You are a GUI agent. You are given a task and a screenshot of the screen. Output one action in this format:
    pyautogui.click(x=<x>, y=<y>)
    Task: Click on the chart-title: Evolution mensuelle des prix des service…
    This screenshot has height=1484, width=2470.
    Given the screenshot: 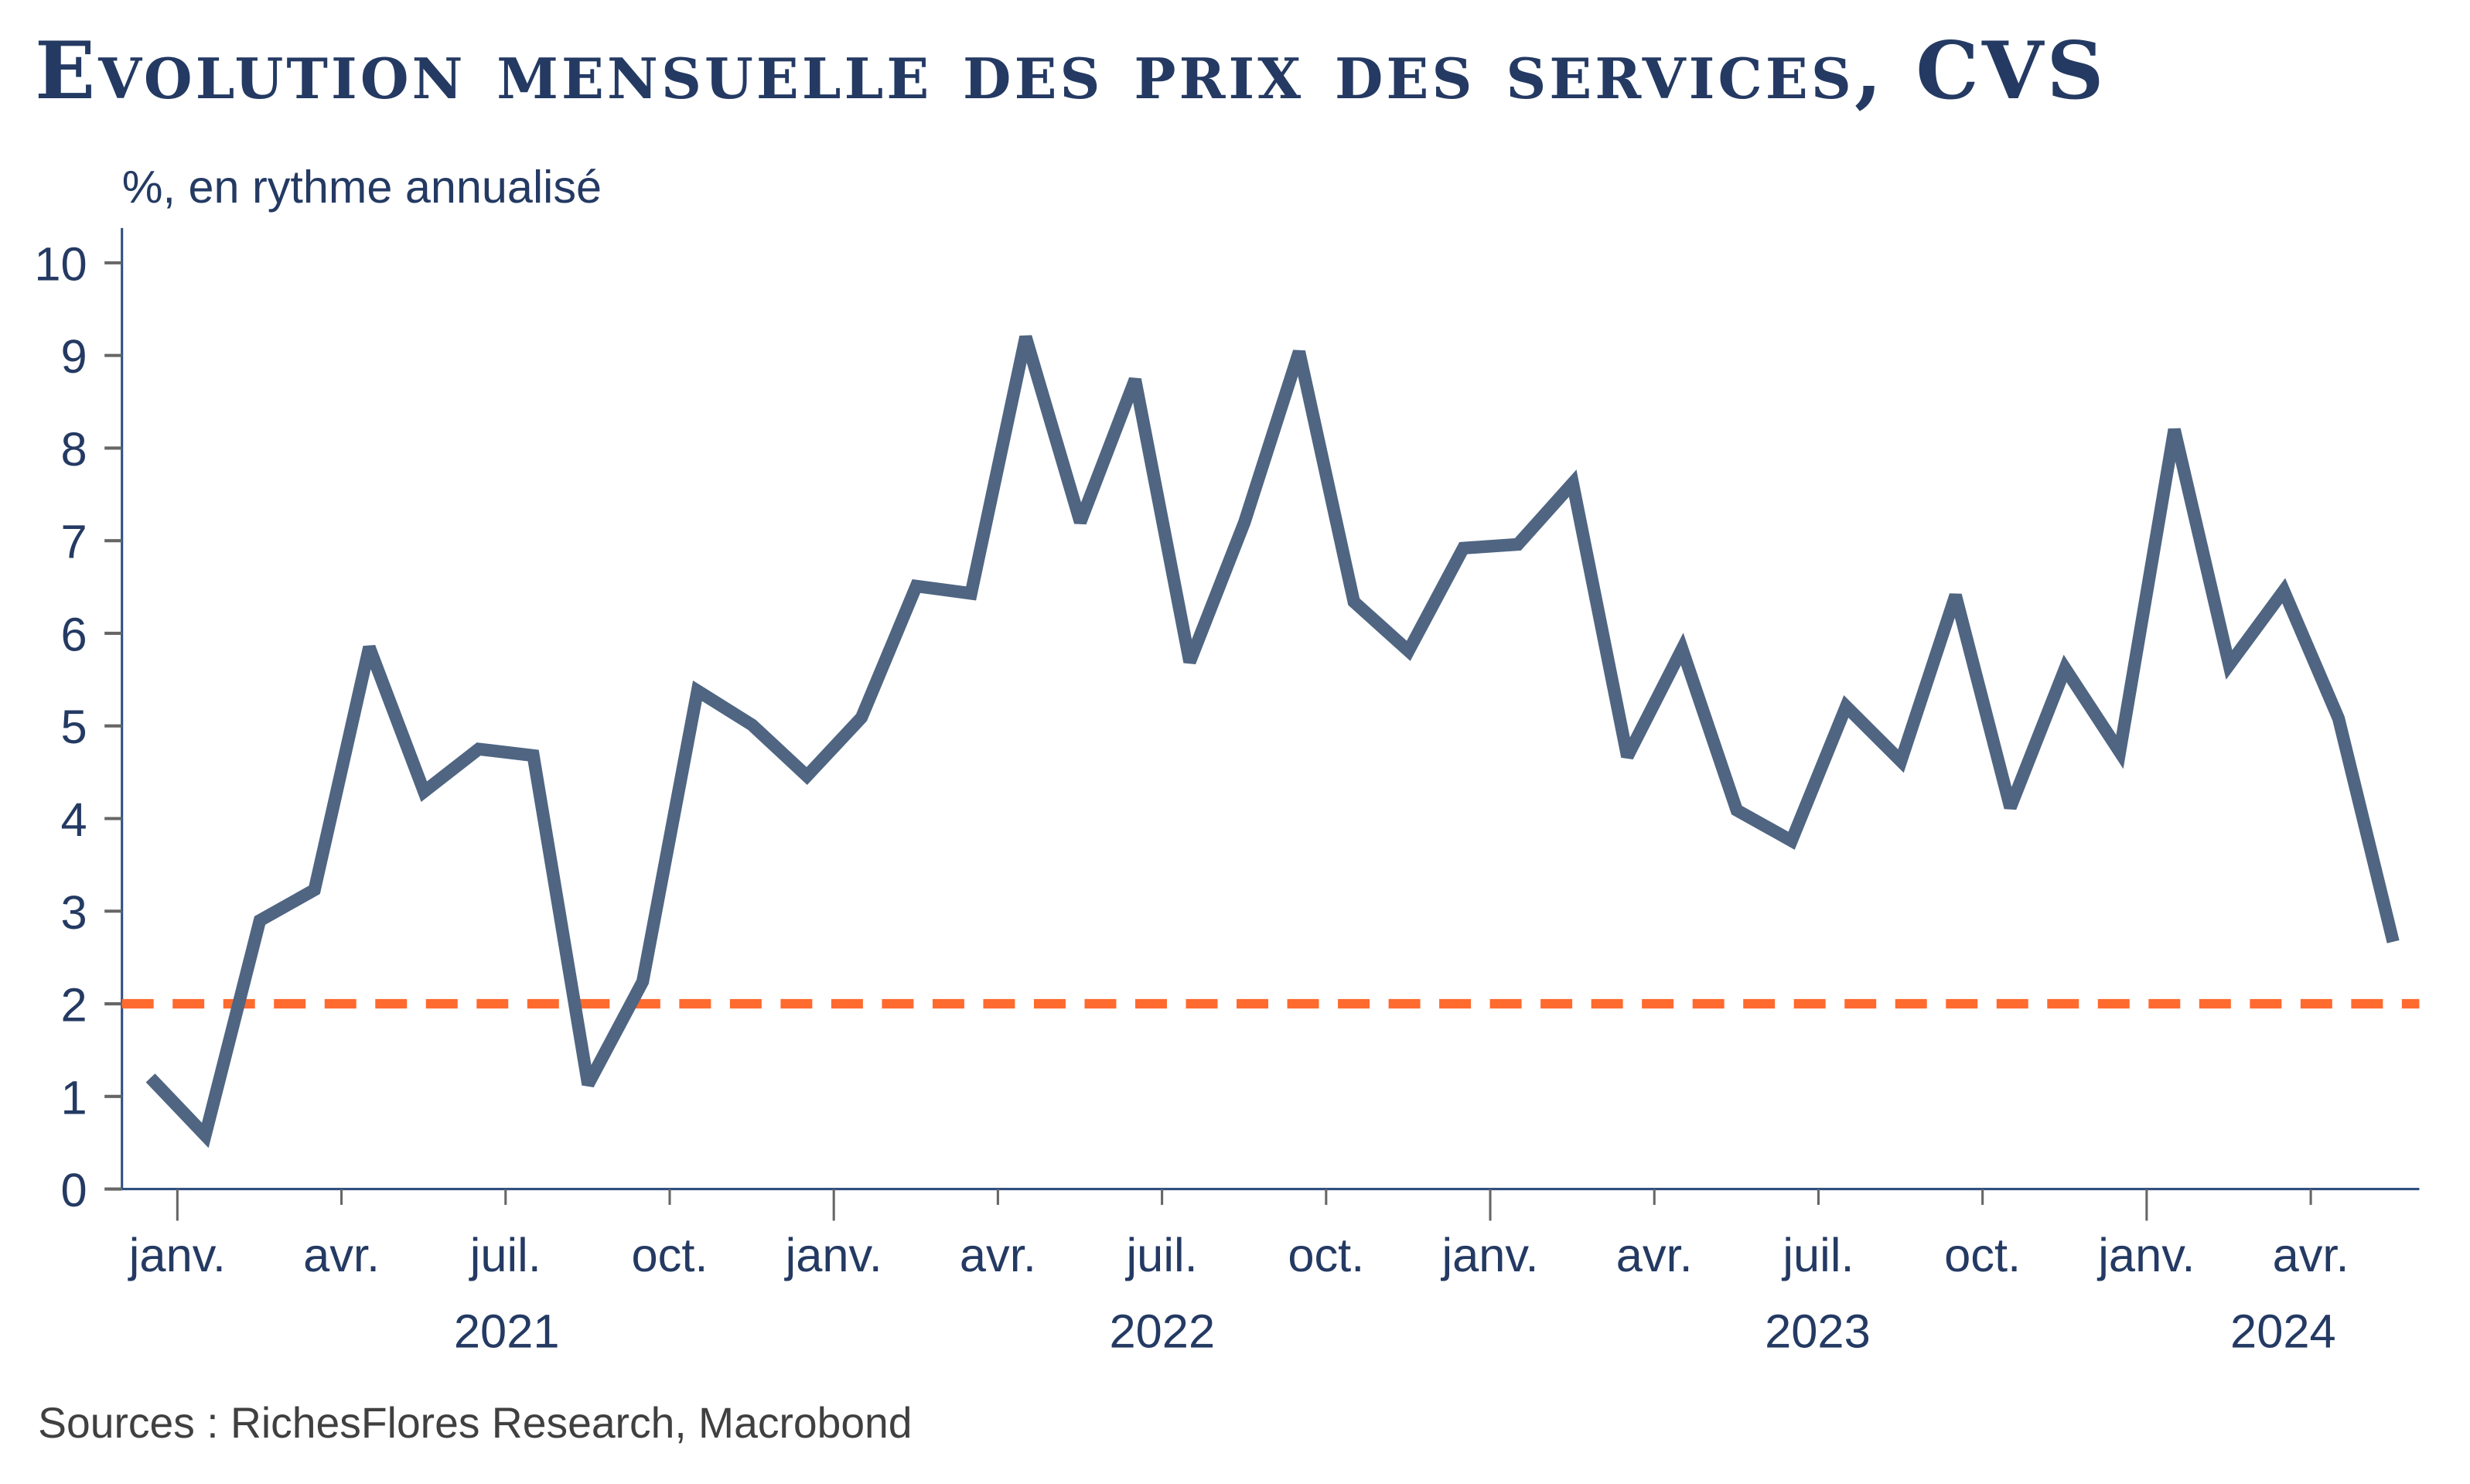 What is the action you would take?
    pyautogui.click(x=1071, y=71)
    